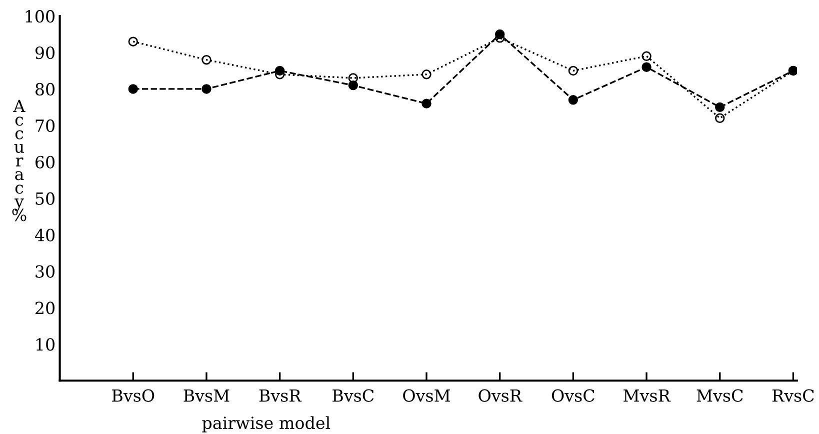 The height and width of the screenshot is (434, 819). Describe the element at coordinates (280, 395) in the screenshot. I see `x-tick-label: BvsR` at that location.